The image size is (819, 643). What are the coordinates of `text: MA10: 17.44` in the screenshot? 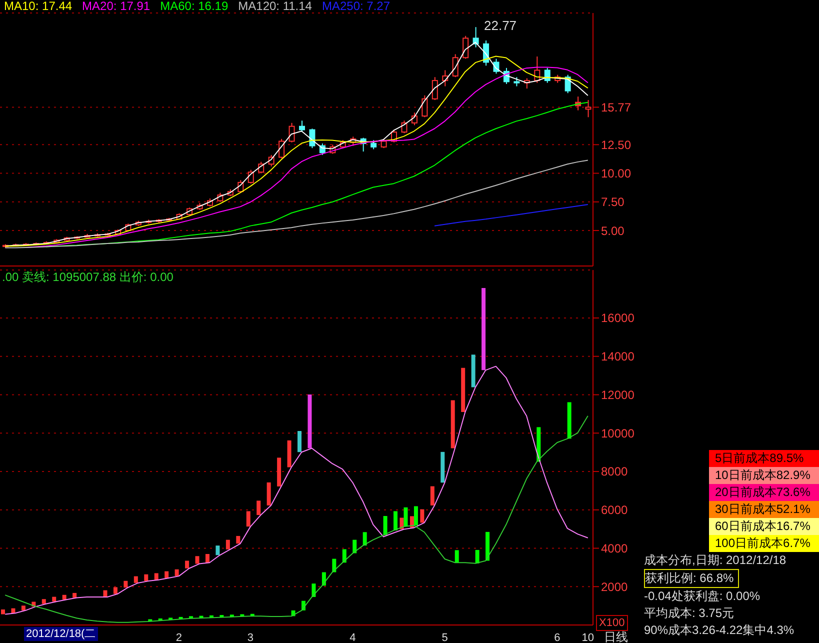 It's located at (38, 6).